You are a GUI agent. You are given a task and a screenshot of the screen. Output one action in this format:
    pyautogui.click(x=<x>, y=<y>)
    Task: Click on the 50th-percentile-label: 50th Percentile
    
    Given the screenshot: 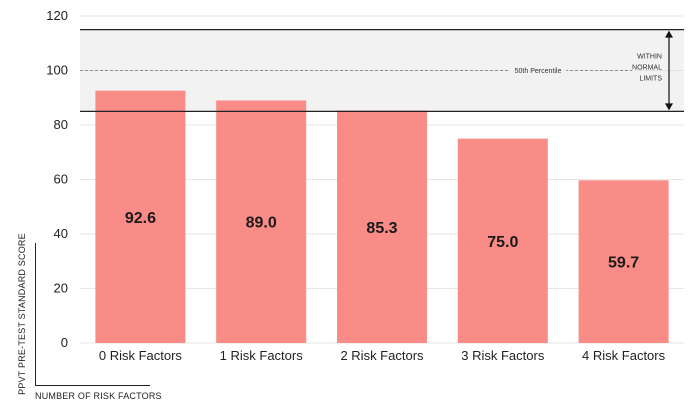 What is the action you would take?
    pyautogui.click(x=538, y=71)
    